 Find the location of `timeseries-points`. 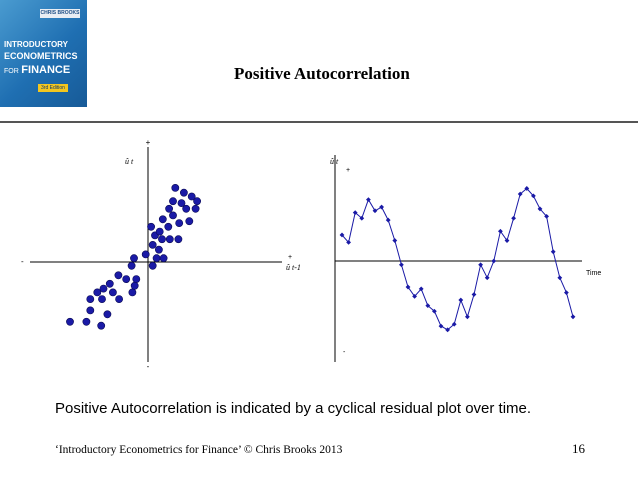

timeseries-points is located at coordinates (457, 259).